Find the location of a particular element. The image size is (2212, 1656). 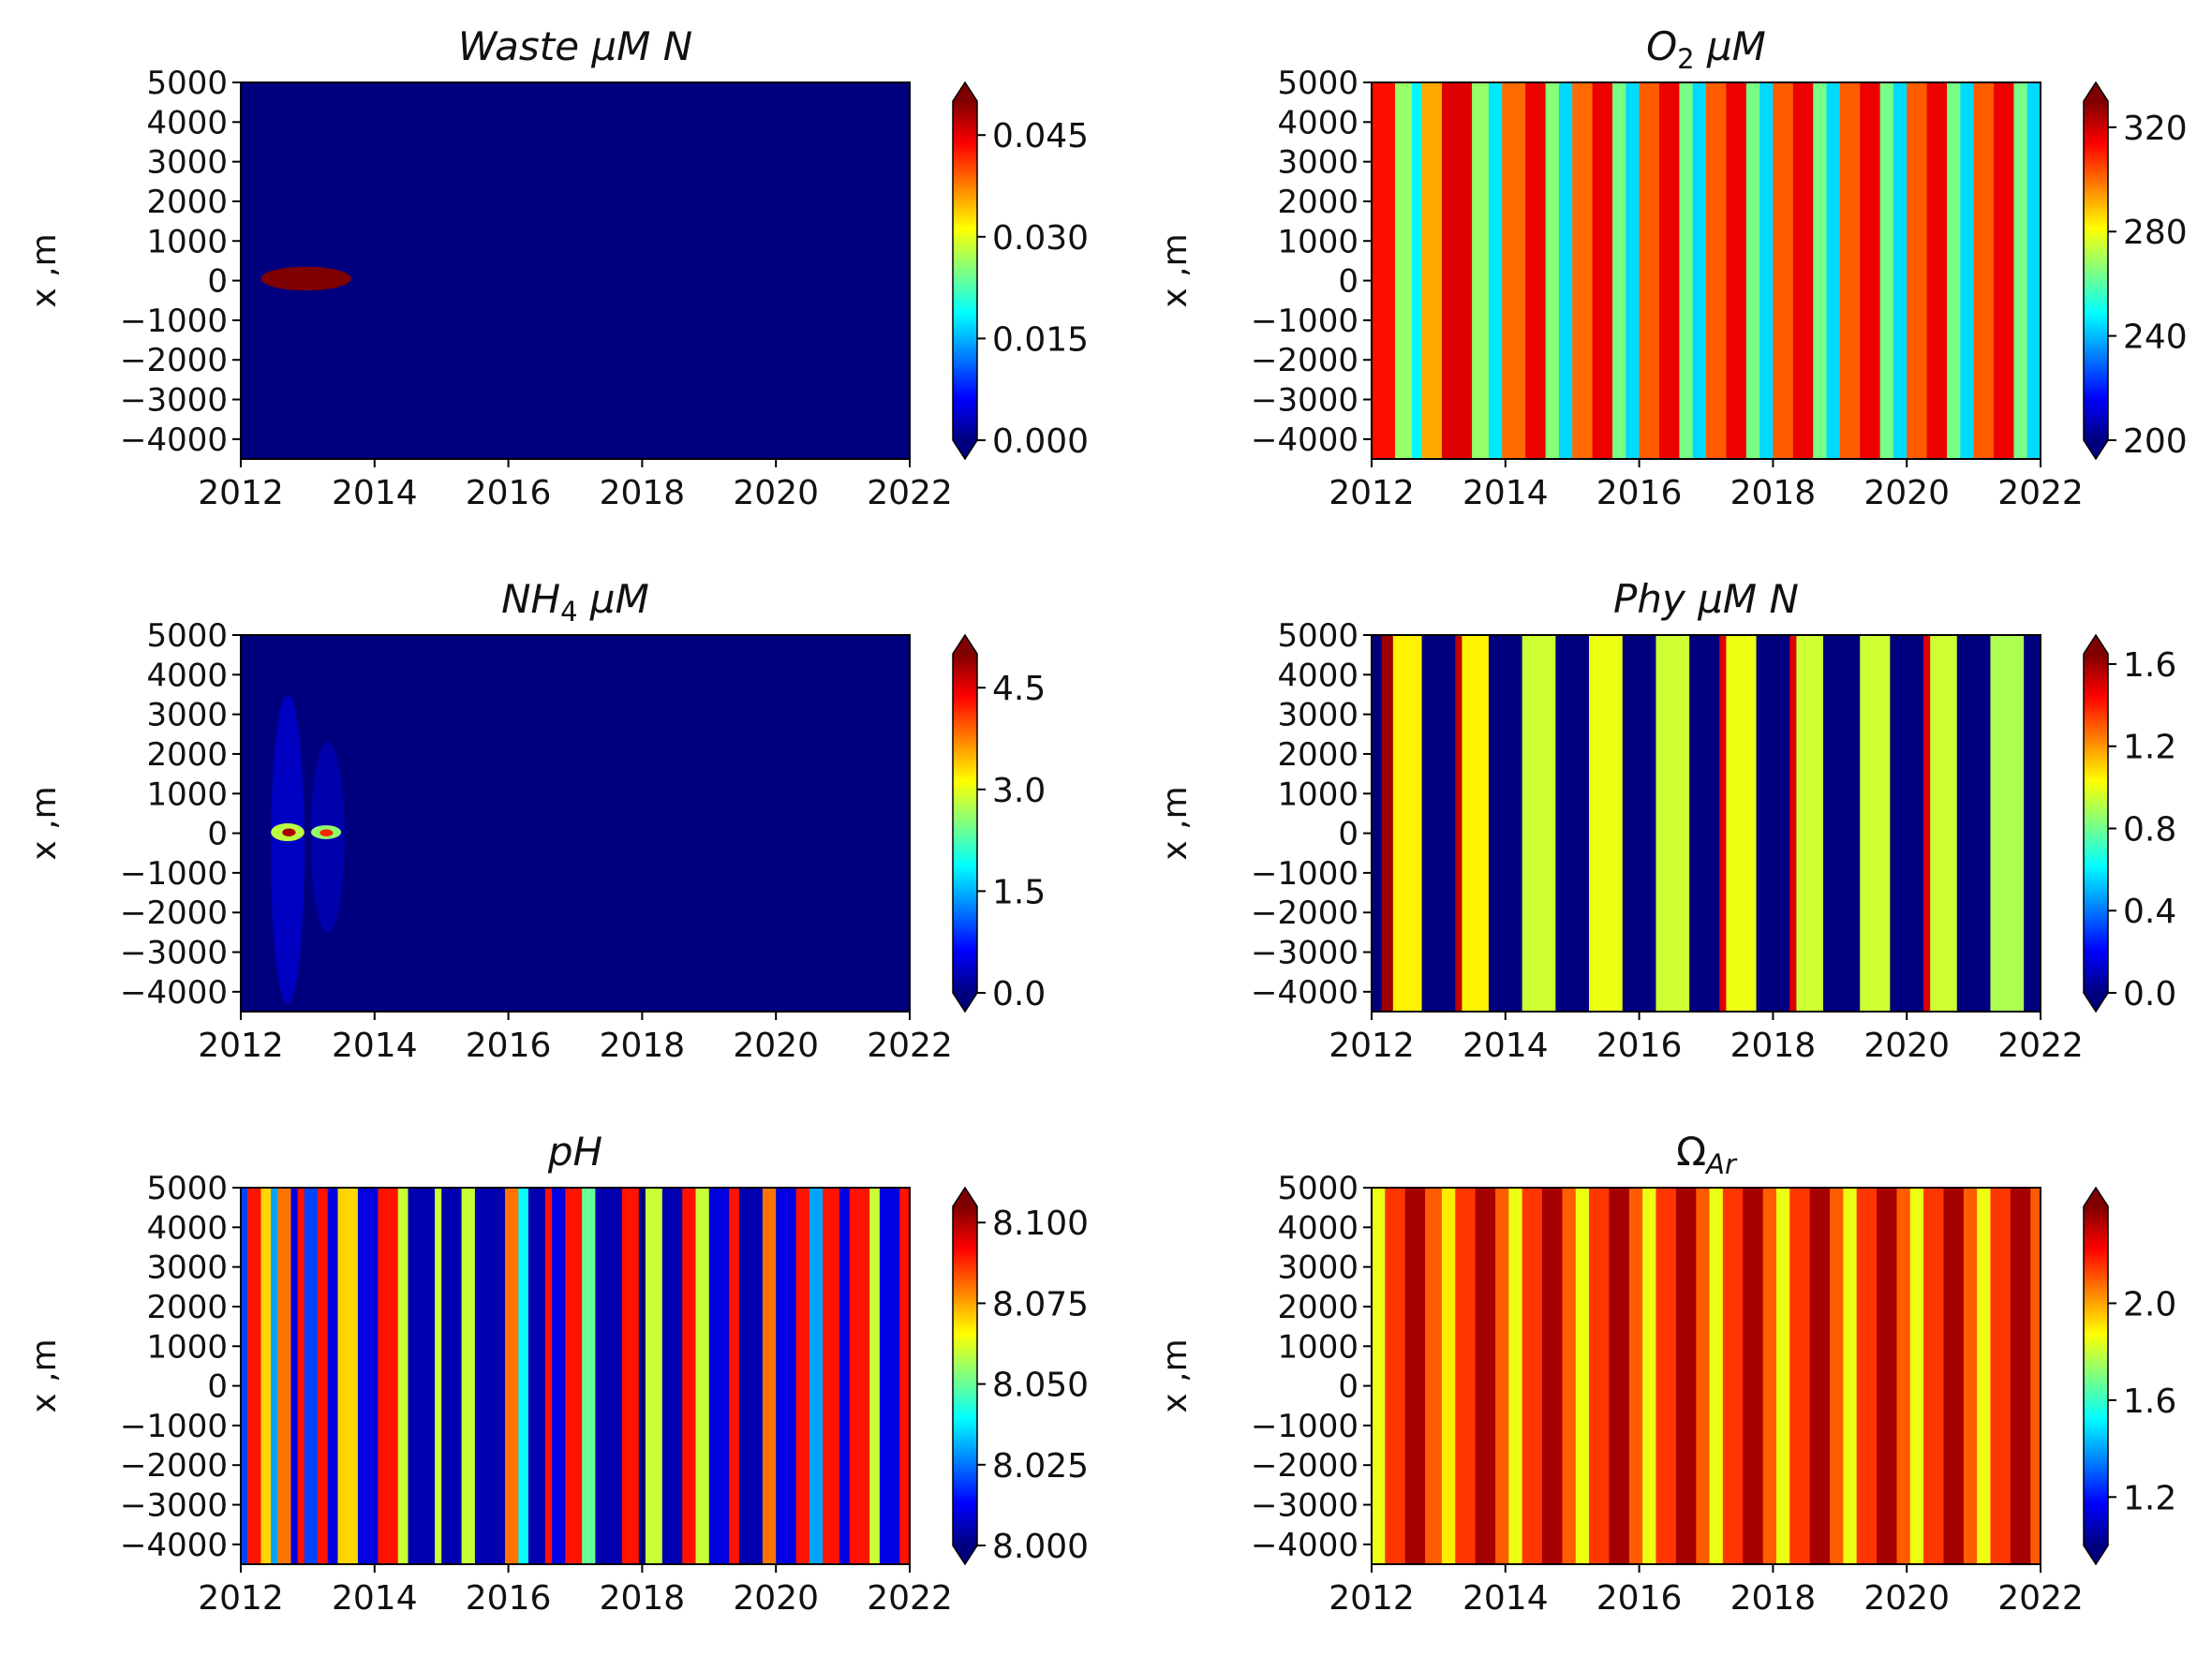

x-tick-label: 2012 is located at coordinates (1372, 1046).